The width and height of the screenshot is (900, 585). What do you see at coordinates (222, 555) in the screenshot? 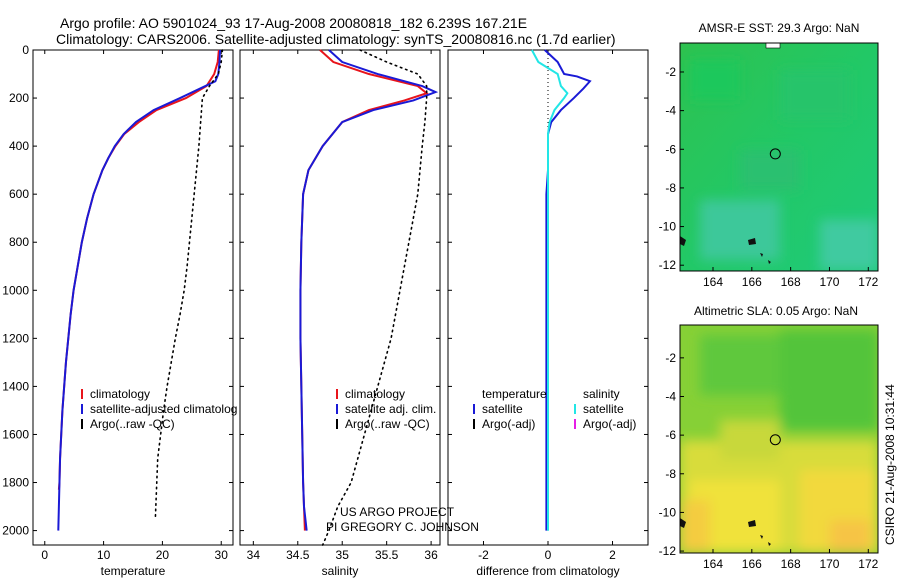
I see `x-tick-label: 30` at bounding box center [222, 555].